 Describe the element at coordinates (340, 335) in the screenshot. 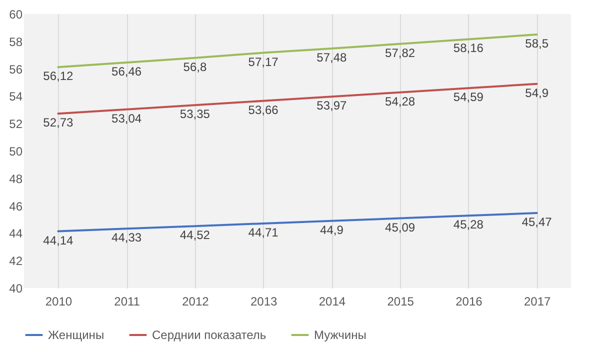

I see `legend-label: Мужчины` at that location.